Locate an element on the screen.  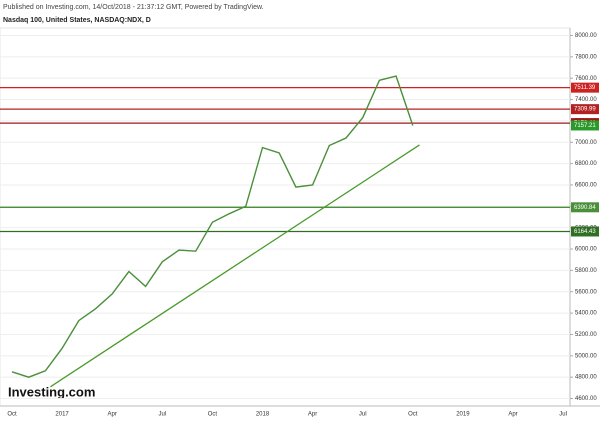
chart-title: Nasdaq 100, United States, NASDAQ:NDX, D is located at coordinates (77, 20).